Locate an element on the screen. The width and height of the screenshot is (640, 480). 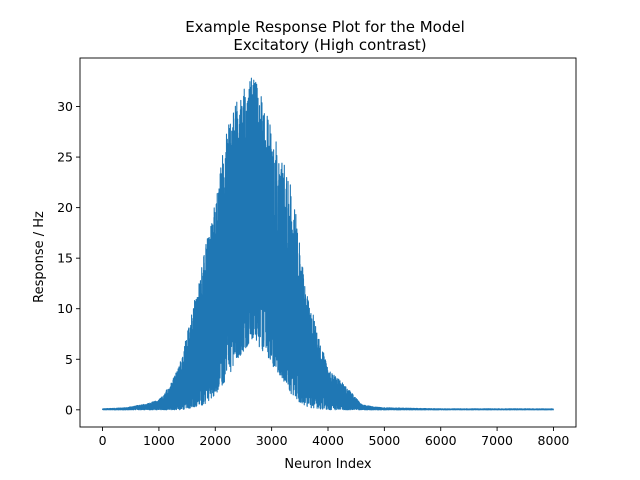
x-axis-label: Neuron Index is located at coordinates (327, 464).